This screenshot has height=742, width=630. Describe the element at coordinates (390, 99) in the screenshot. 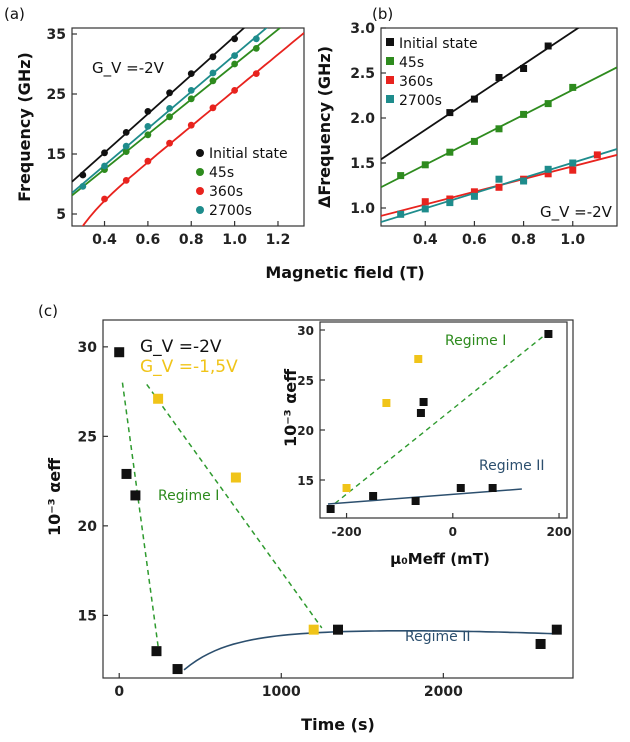

I see `panel-b-legend-marker-teal` at that location.